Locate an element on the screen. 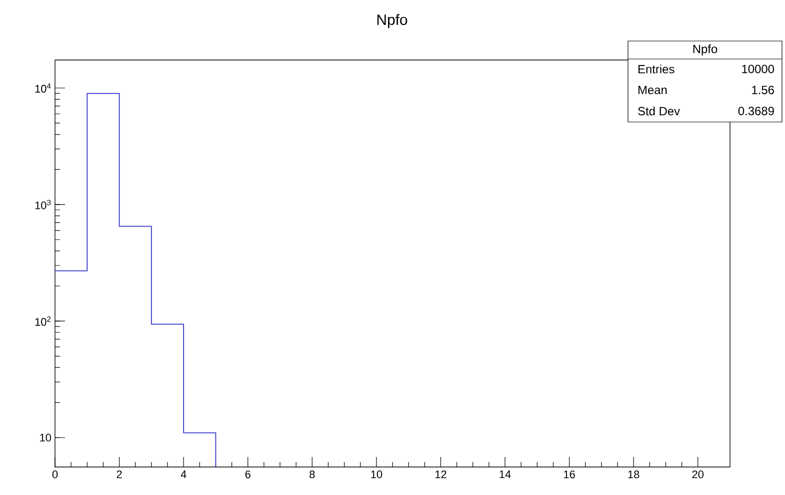  x-tick-label: 0 is located at coordinates (55, 474).